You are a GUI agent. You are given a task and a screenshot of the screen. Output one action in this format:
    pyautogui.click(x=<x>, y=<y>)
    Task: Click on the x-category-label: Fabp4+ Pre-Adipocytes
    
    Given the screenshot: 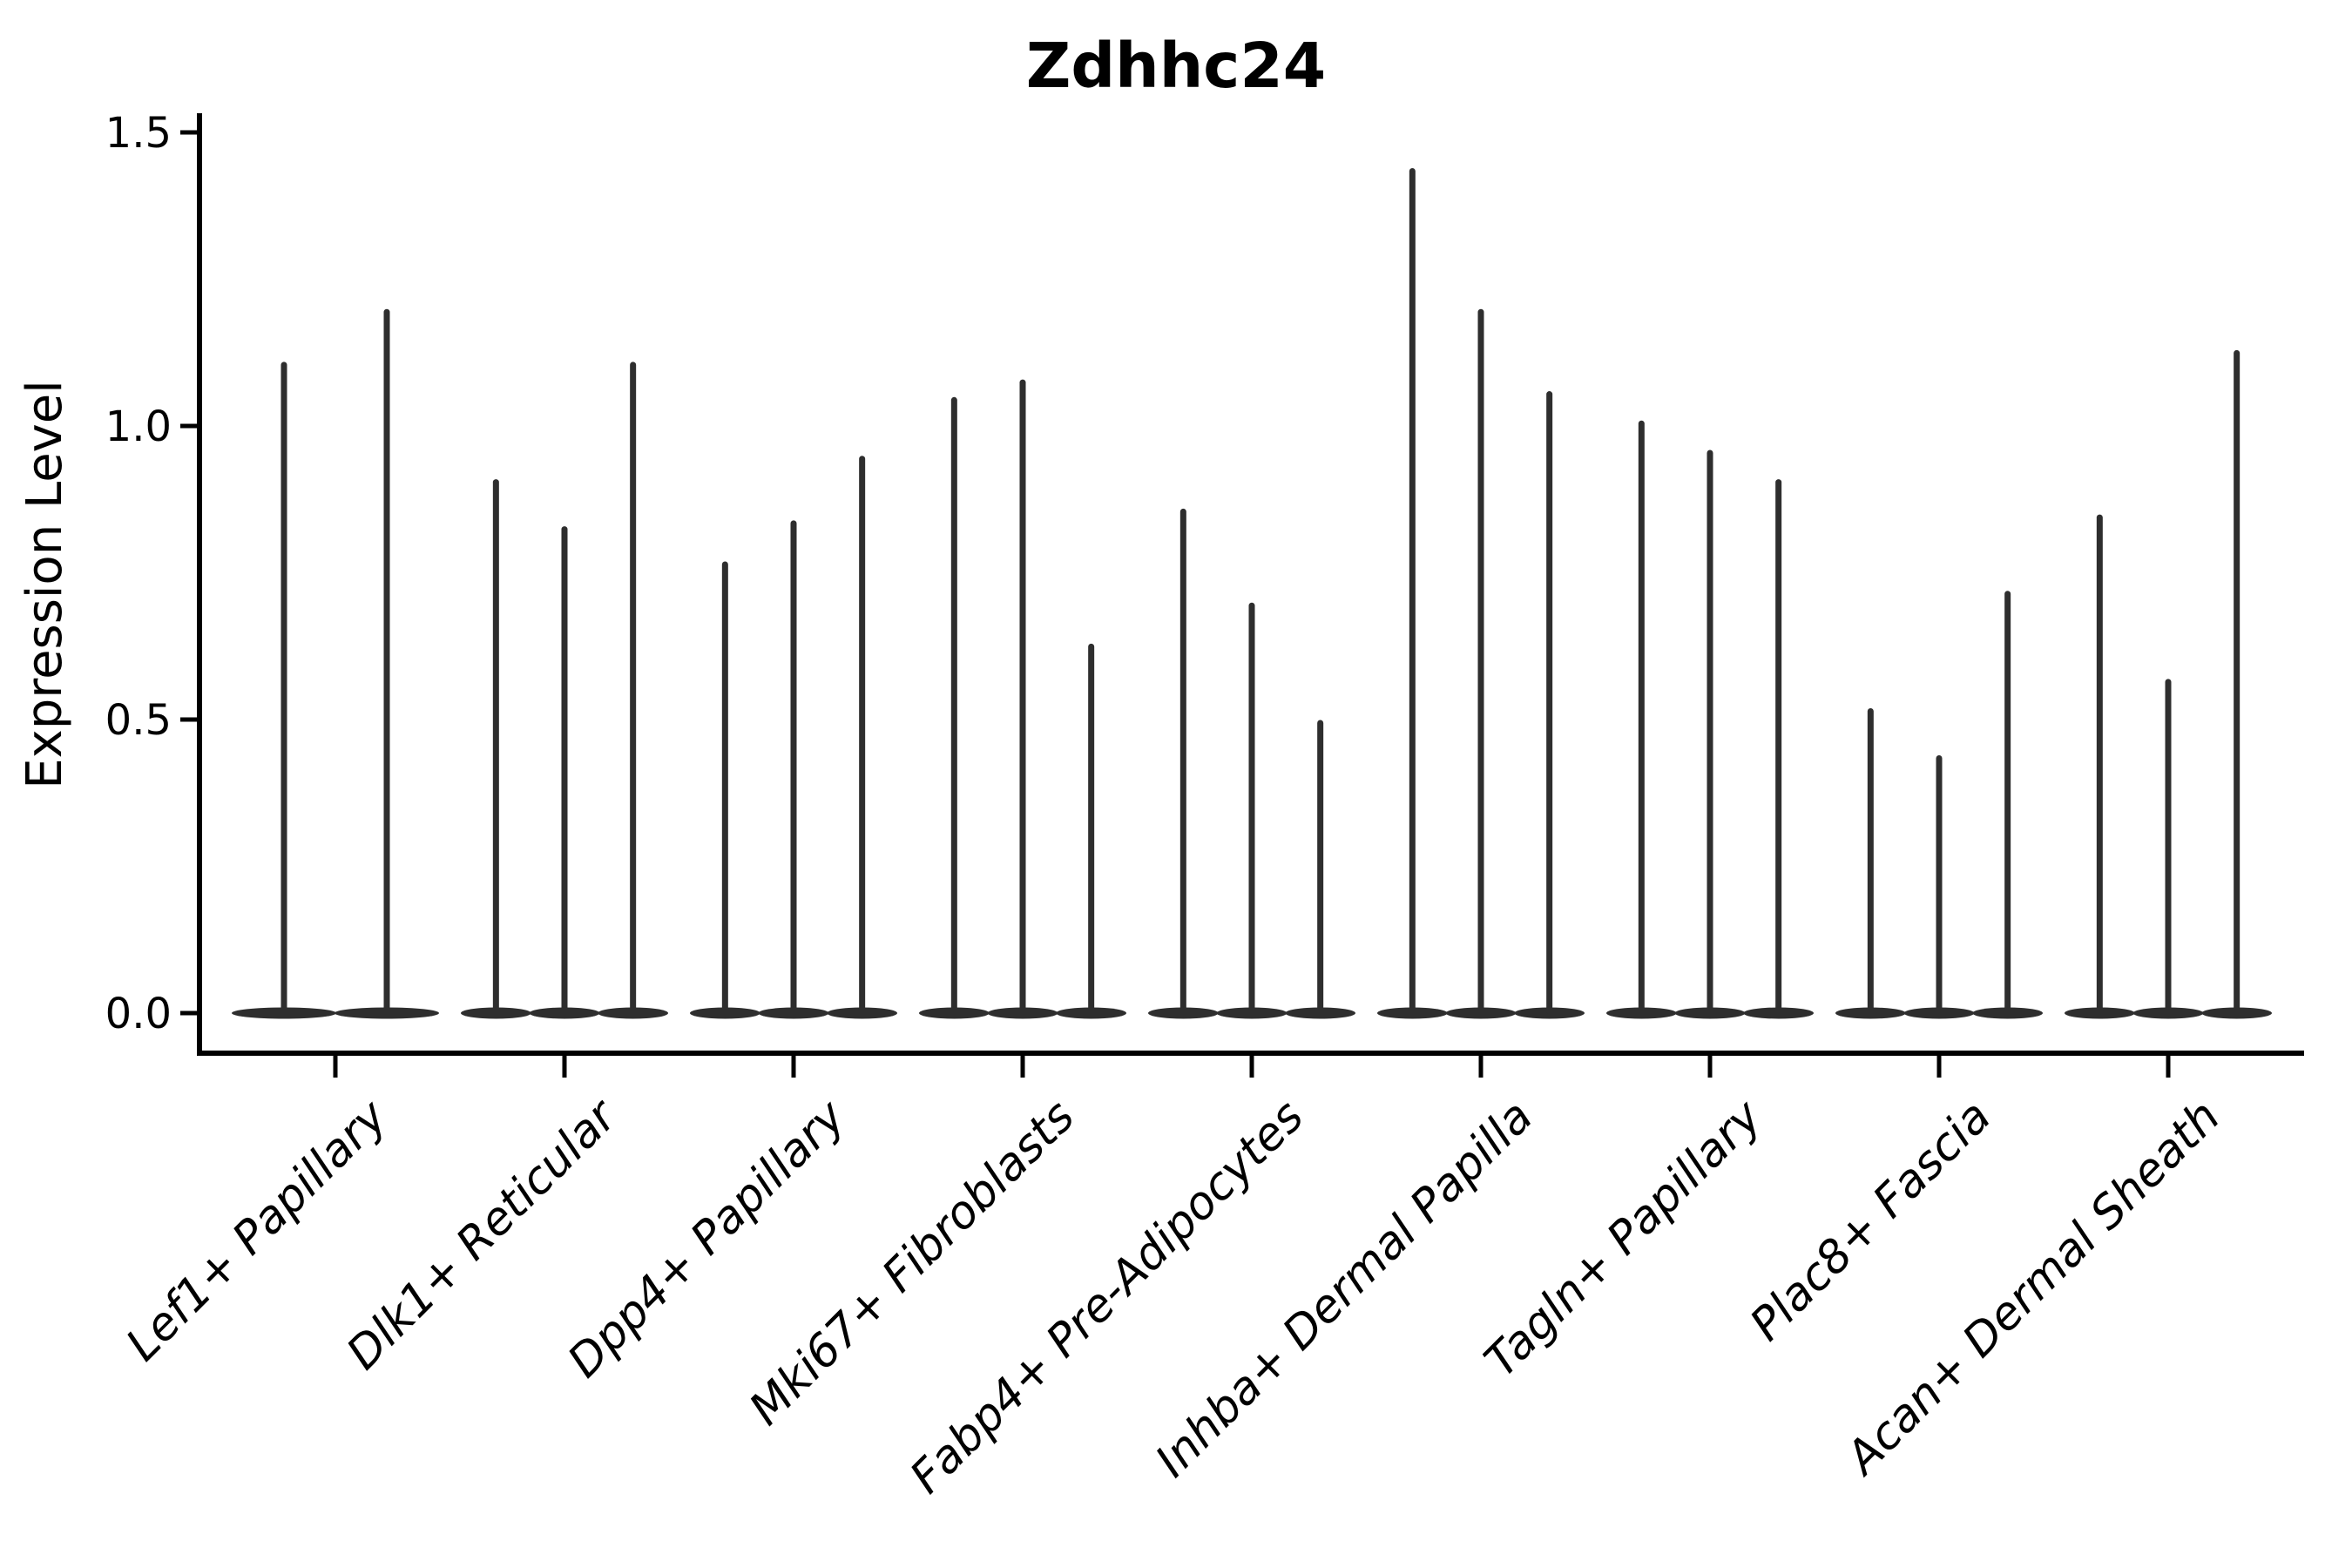 What is the action you would take?
    pyautogui.click(x=1108, y=1297)
    